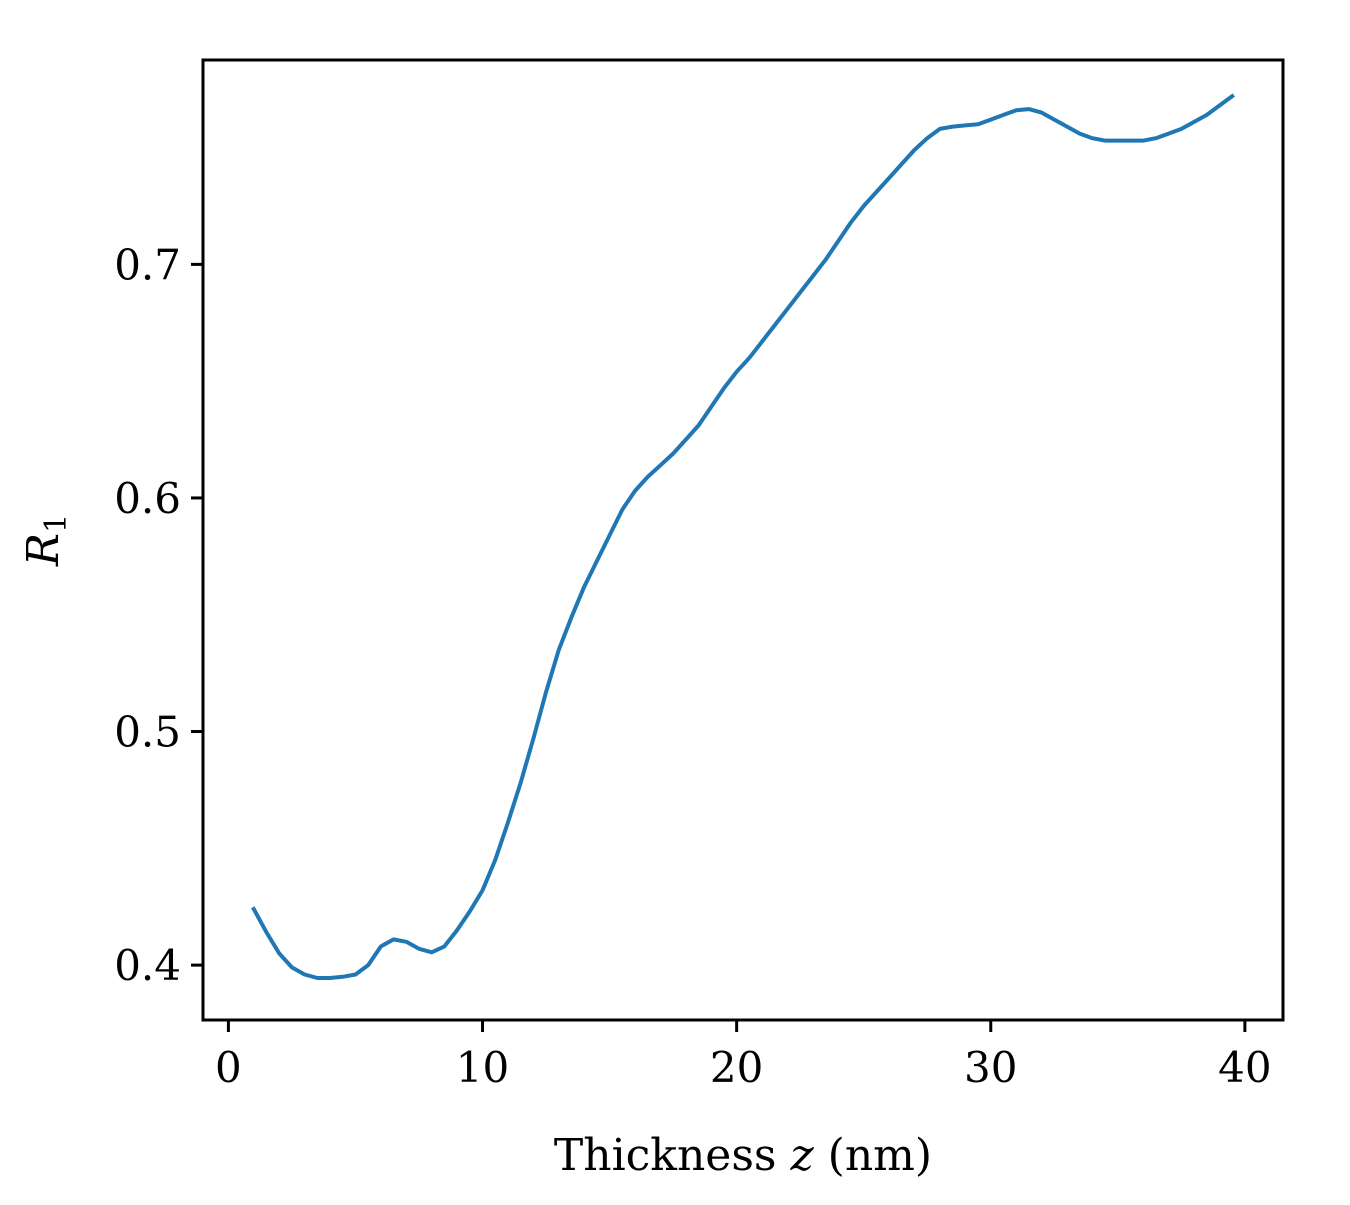 This screenshot has width=1350, height=1205. What do you see at coordinates (672, 1155) in the screenshot?
I see `x-axis-label-prefix: Thickness` at bounding box center [672, 1155].